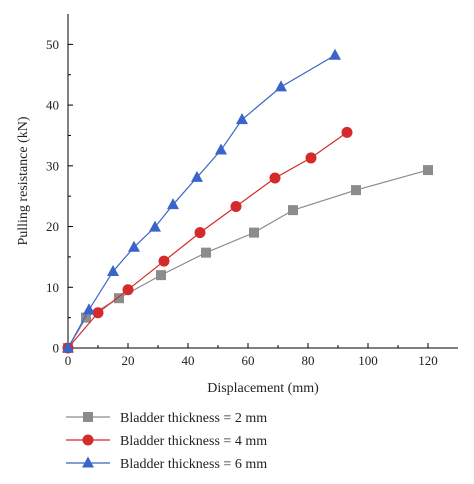 The image size is (474, 484). Describe the element at coordinates (128, 360) in the screenshot. I see `x-tick-label: 20` at that location.